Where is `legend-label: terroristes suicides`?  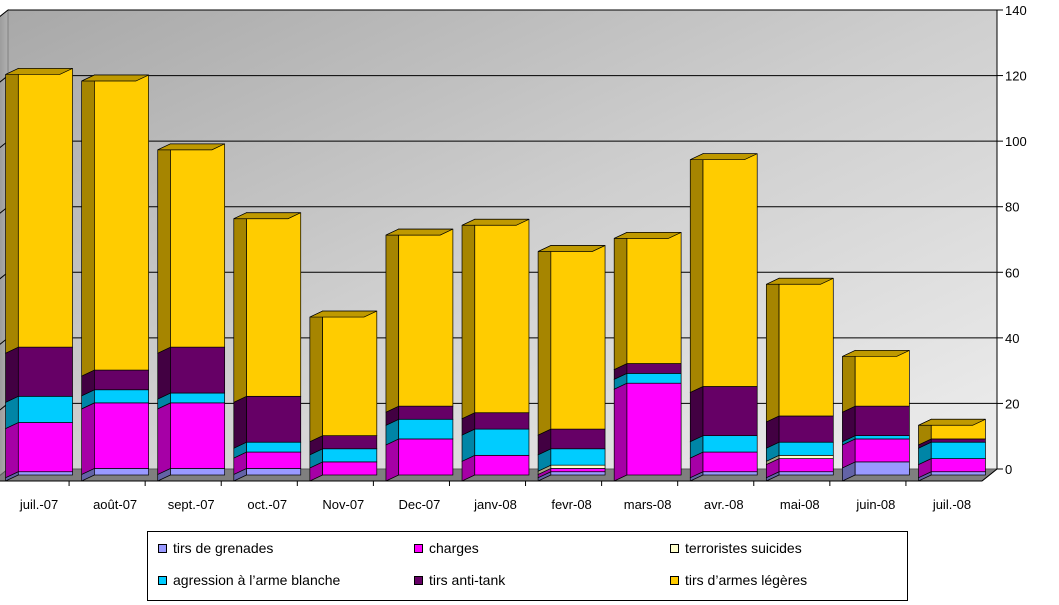 legend-label: terroristes suicides is located at coordinates (743, 548).